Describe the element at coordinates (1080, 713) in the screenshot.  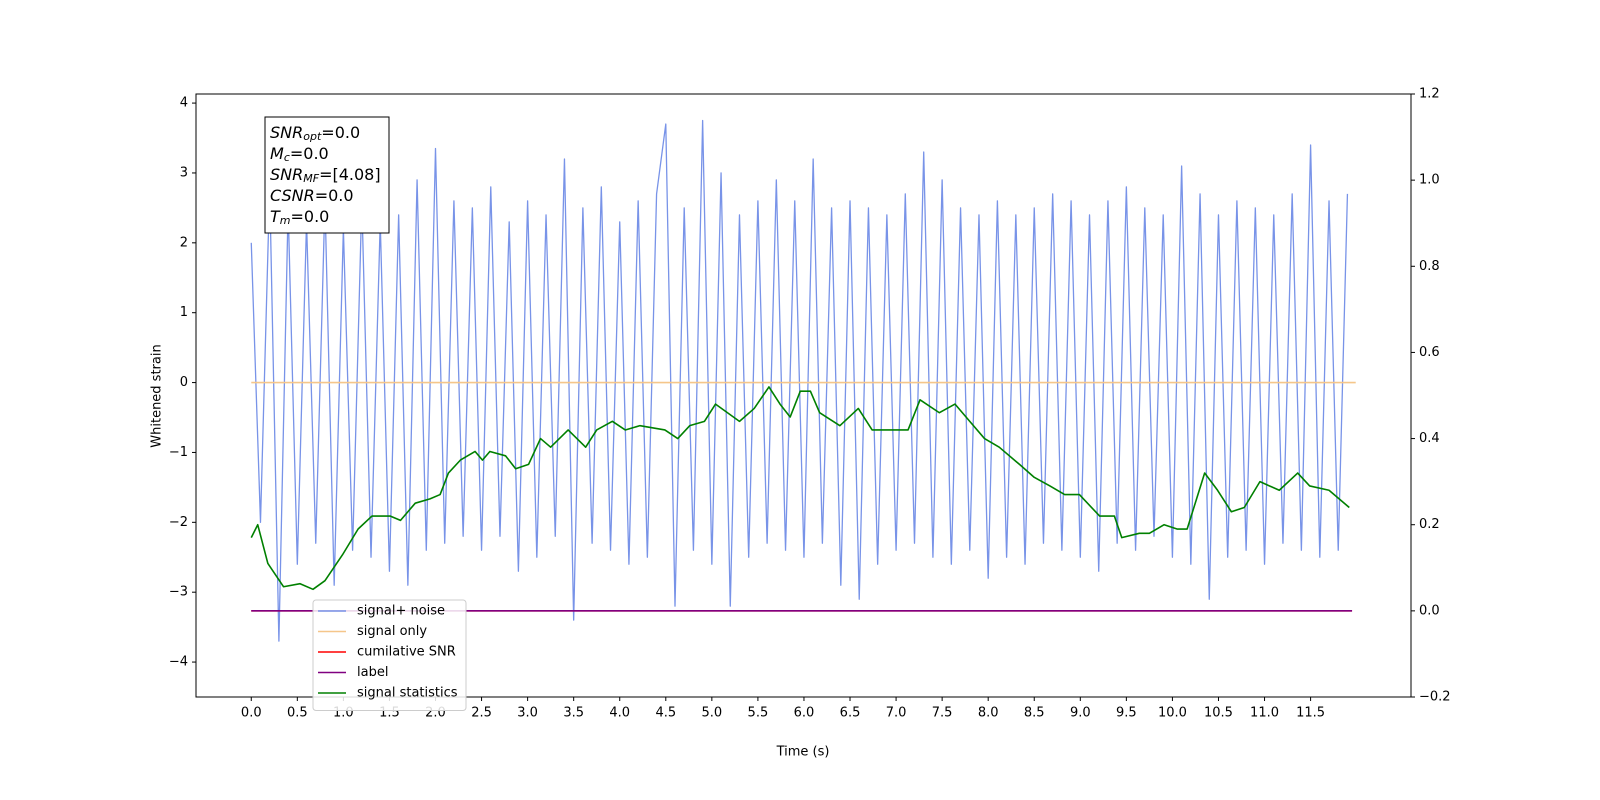
I see `x-tick-label: 9.0` at that location.